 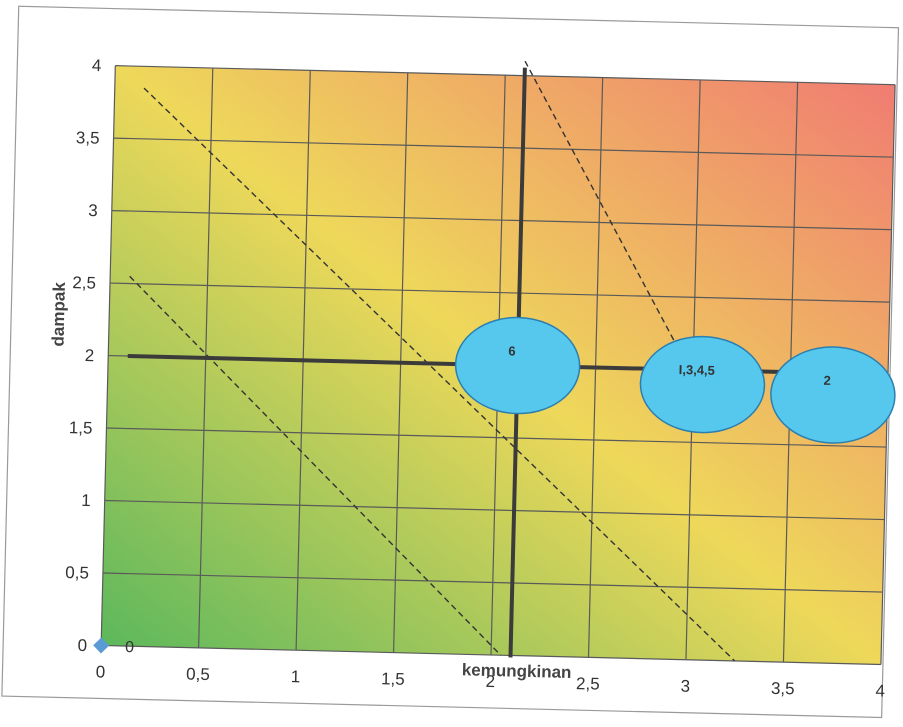 I want to click on x-tick-label: 3, so click(x=685, y=686).